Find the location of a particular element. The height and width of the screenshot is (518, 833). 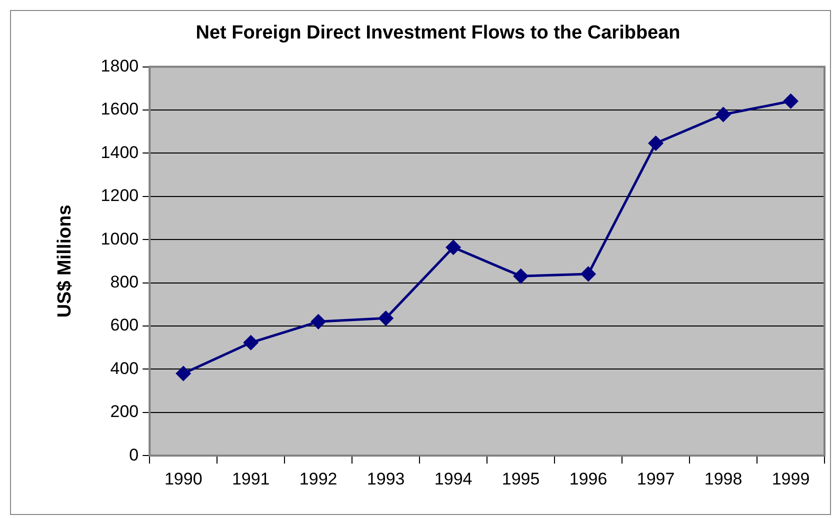

y-tick-label: 600 is located at coordinates (124, 325).